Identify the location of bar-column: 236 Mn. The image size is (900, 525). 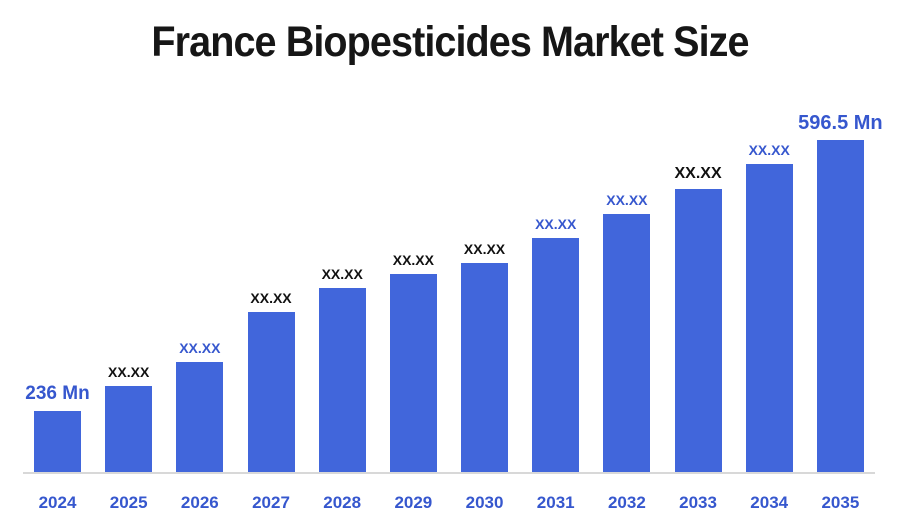
(57, 427).